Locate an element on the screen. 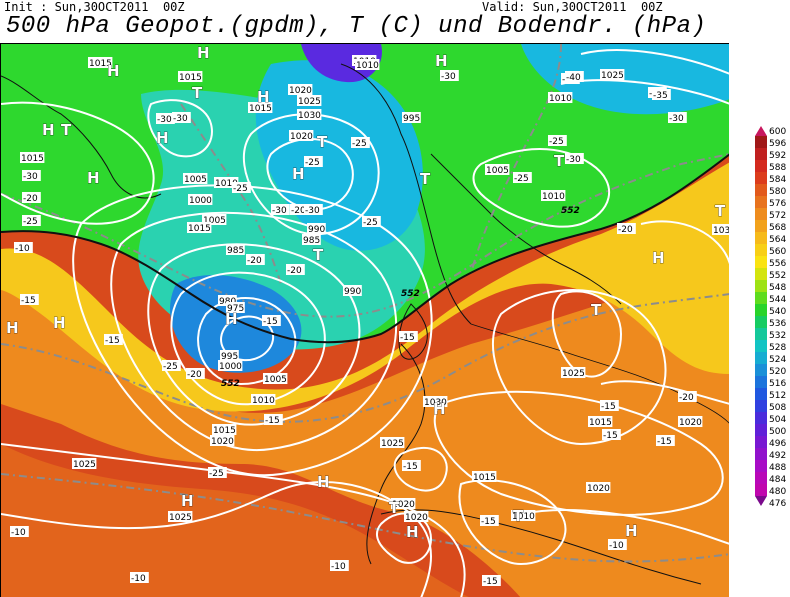 Image resolution: width=790 pixels, height=597 pixels. legend-value: 592 is located at coordinates (778, 156).